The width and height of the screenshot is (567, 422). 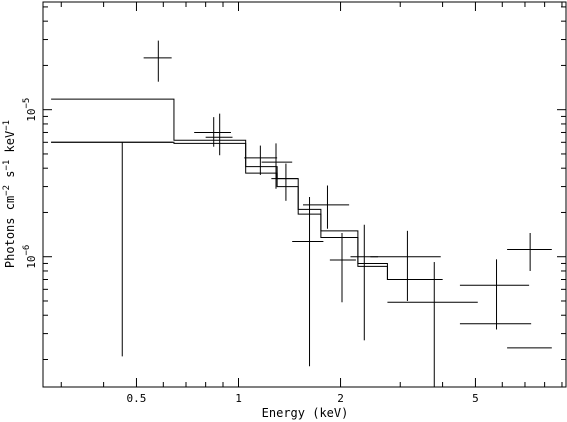 I want to click on x-tick-labels: 0.5 1 2 5, so click(x=303, y=398).